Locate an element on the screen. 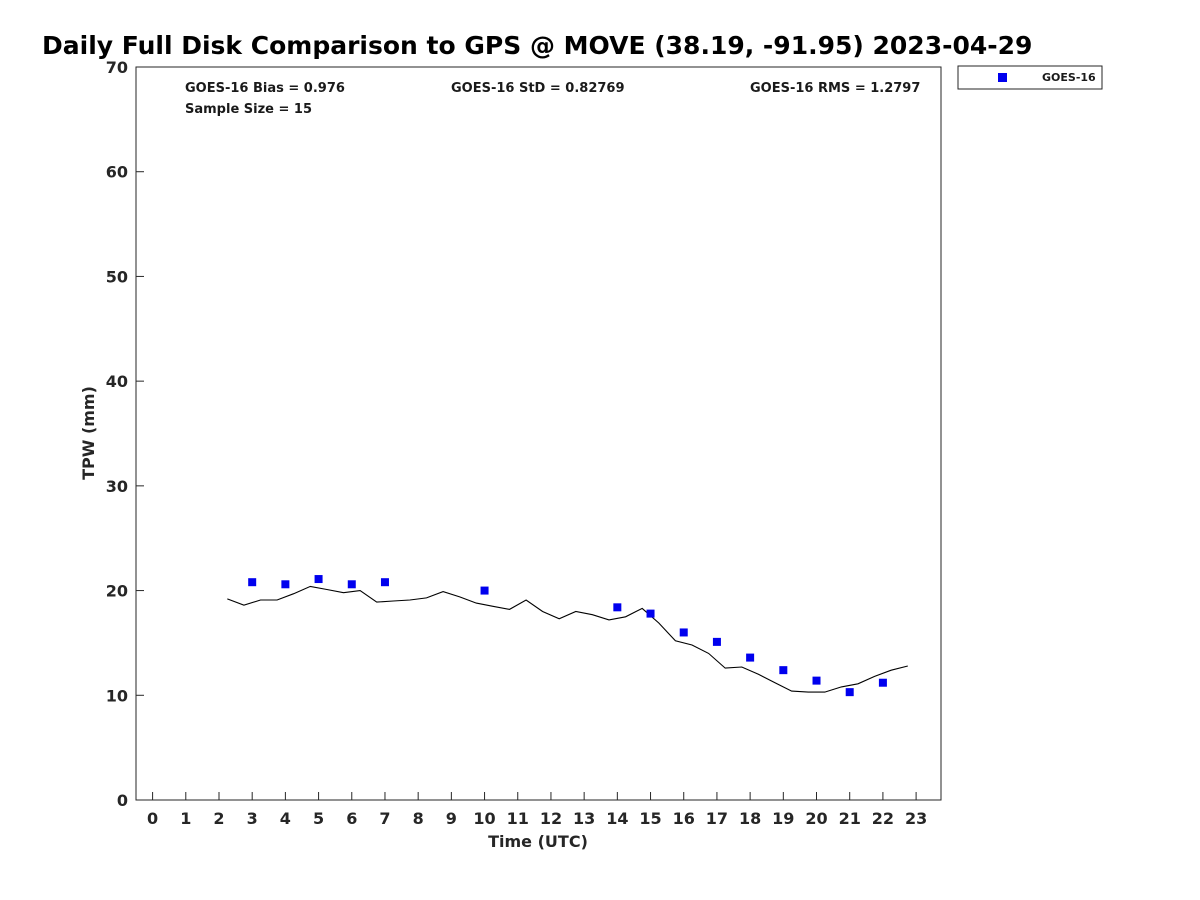 This screenshot has height=900, width=1200. x-tick-label: 6 is located at coordinates (351, 818).